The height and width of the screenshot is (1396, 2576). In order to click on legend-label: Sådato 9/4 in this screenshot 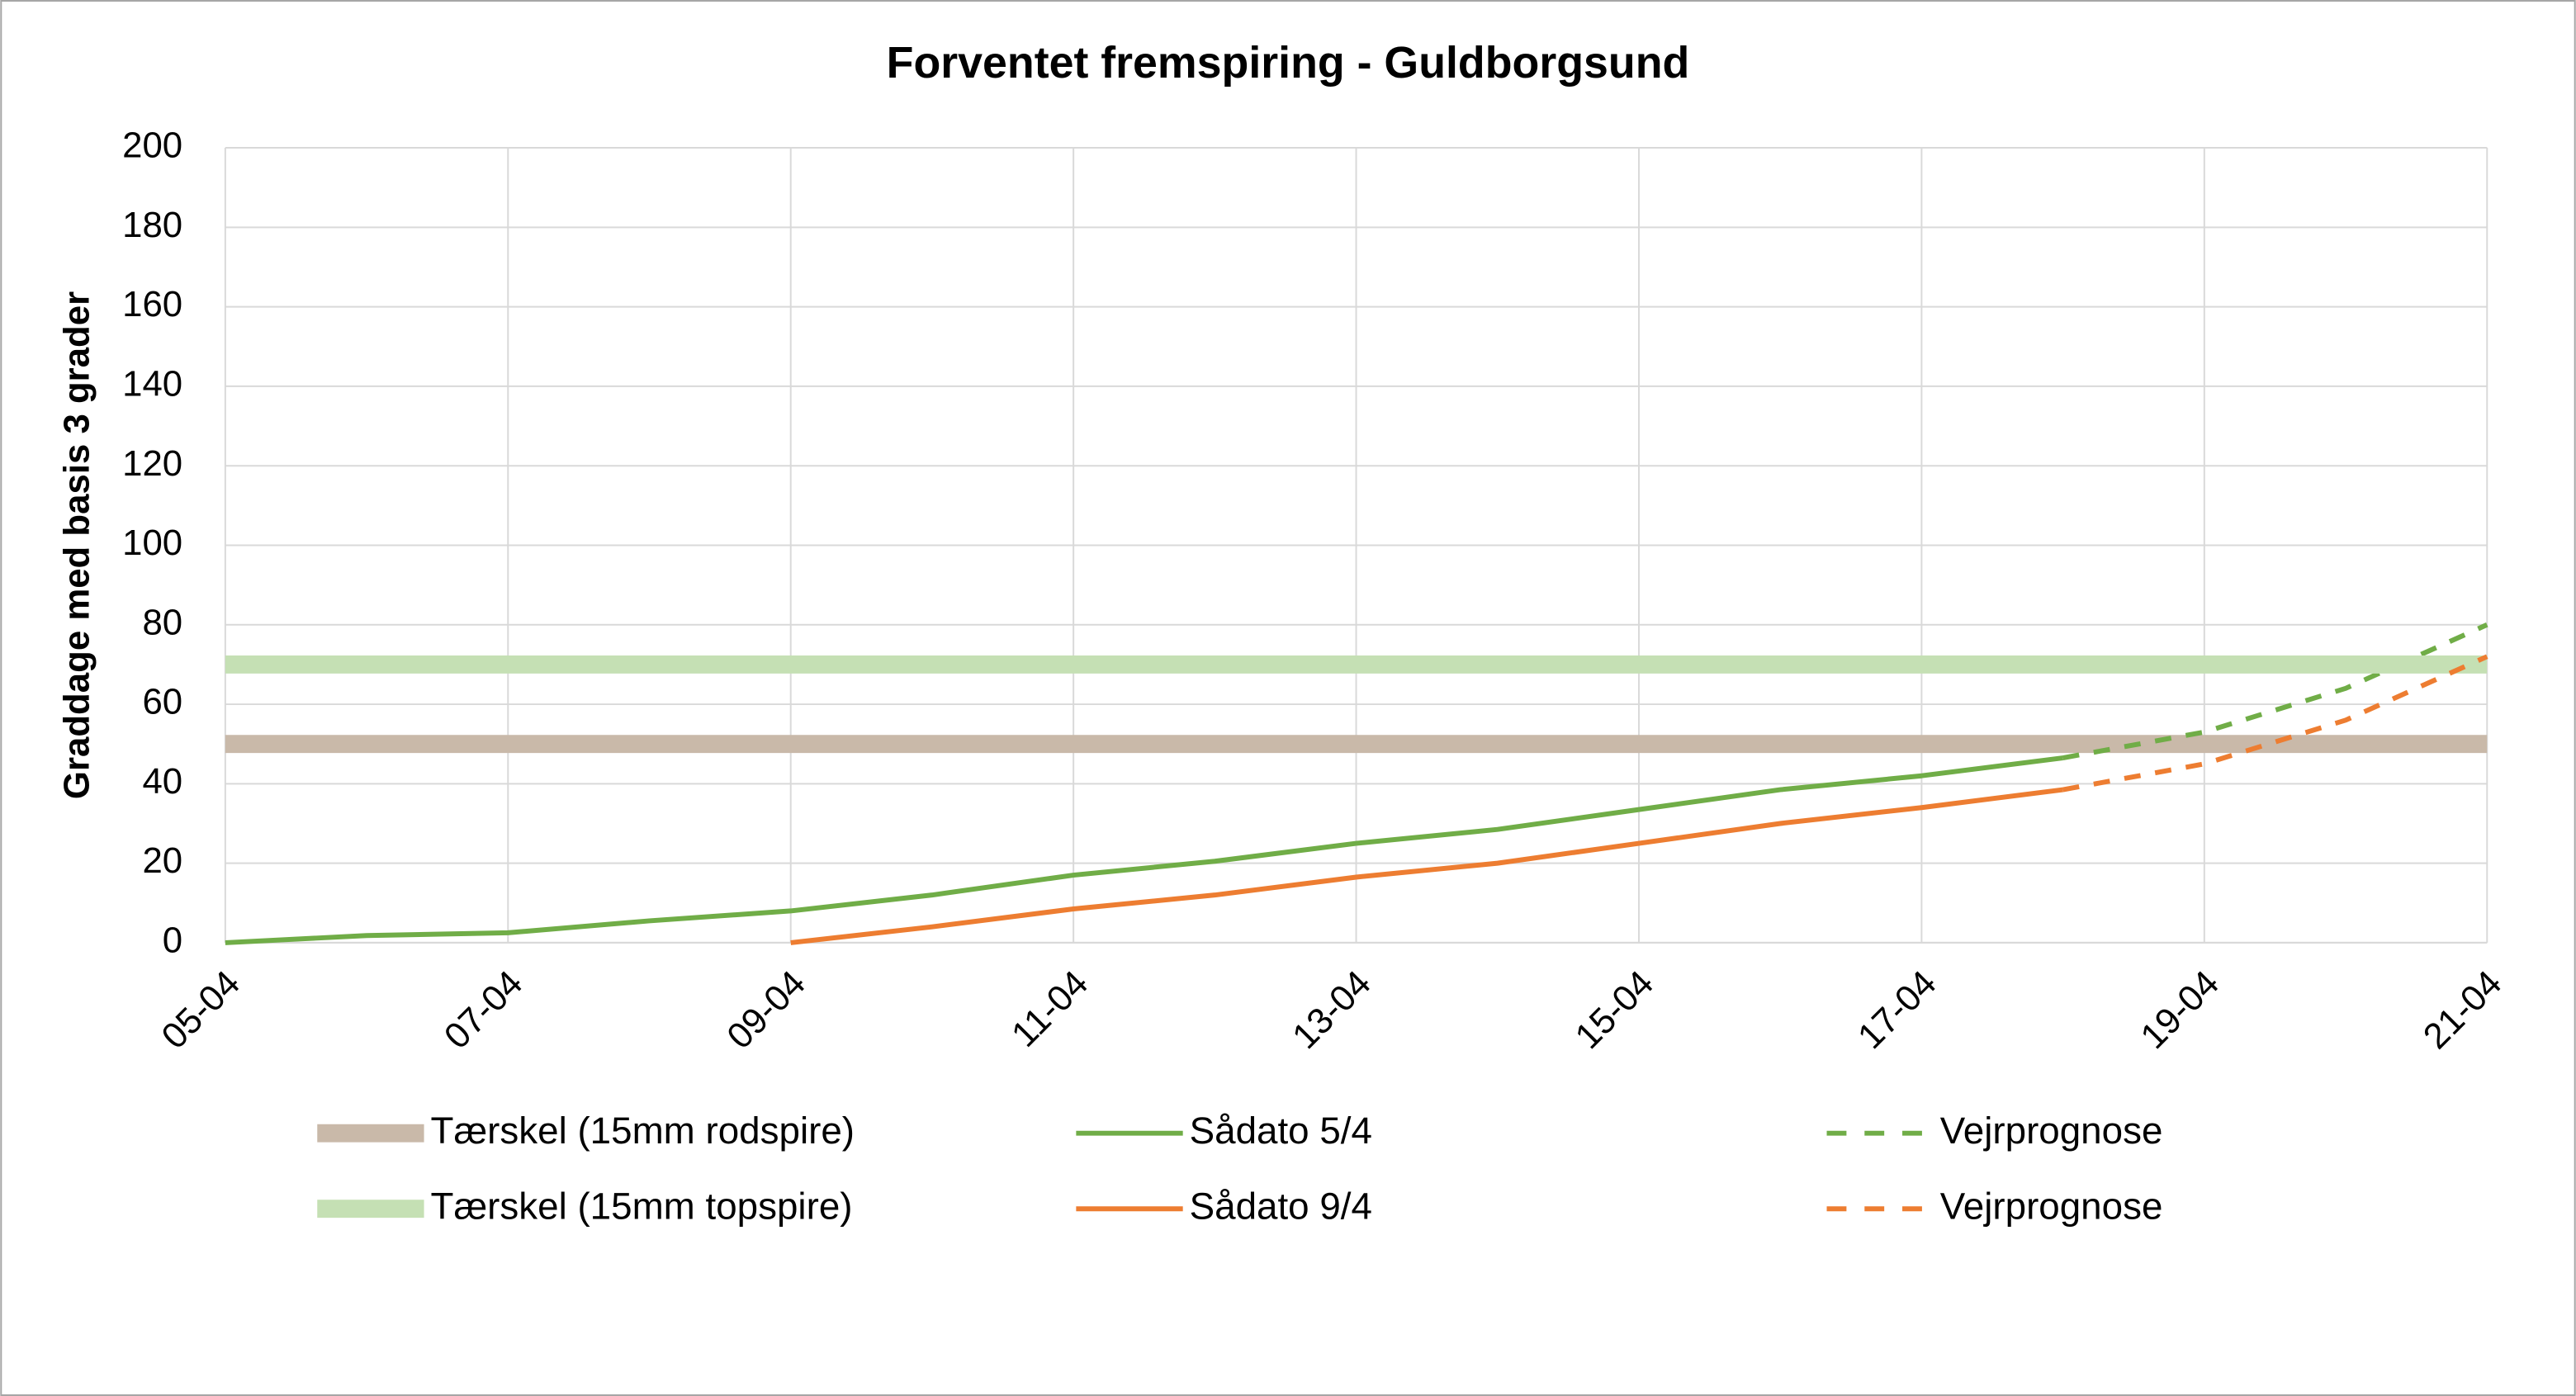, I will do `click(1281, 1206)`.